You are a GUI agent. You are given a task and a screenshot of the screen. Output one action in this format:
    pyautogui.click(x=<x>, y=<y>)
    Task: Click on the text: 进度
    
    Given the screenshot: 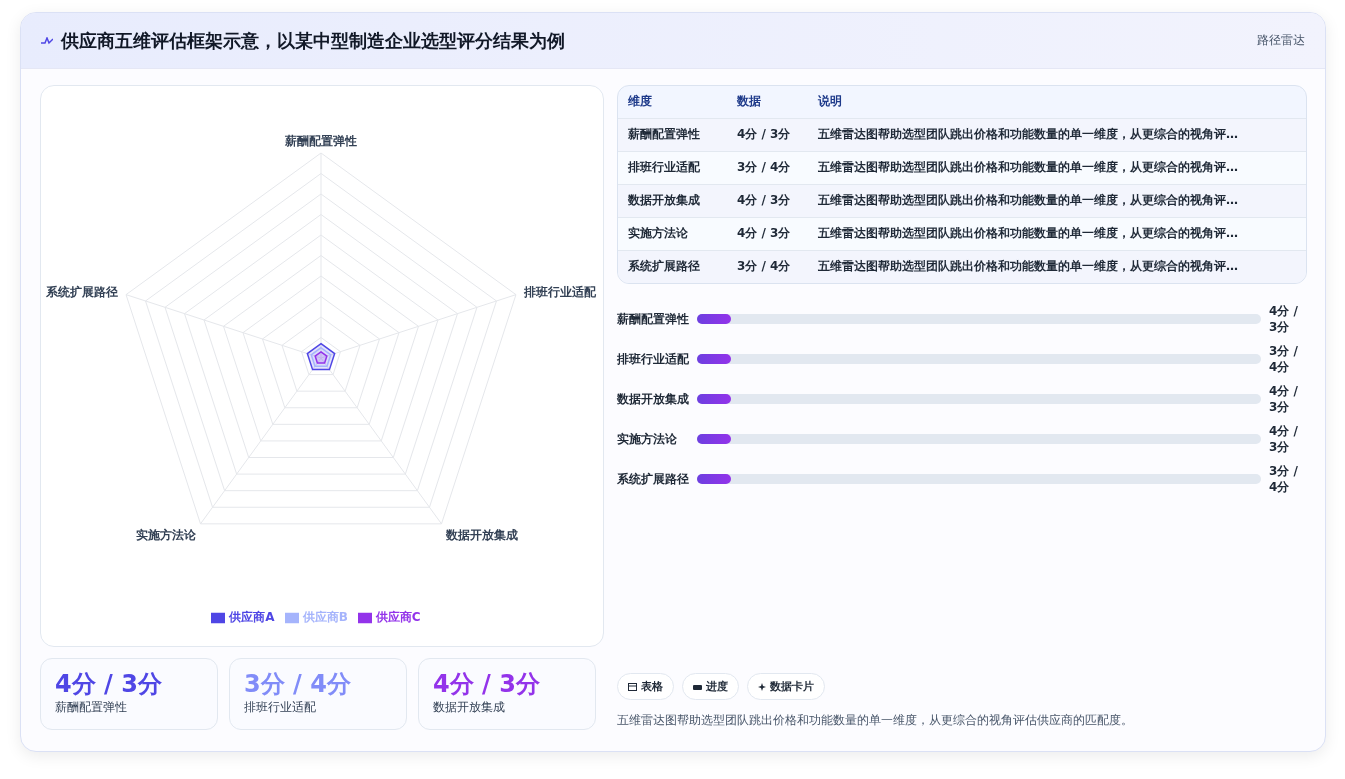 What is the action you would take?
    pyautogui.click(x=710, y=686)
    